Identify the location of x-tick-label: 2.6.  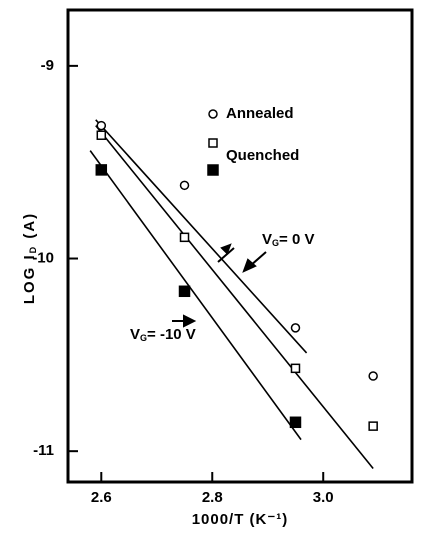
(101, 497).